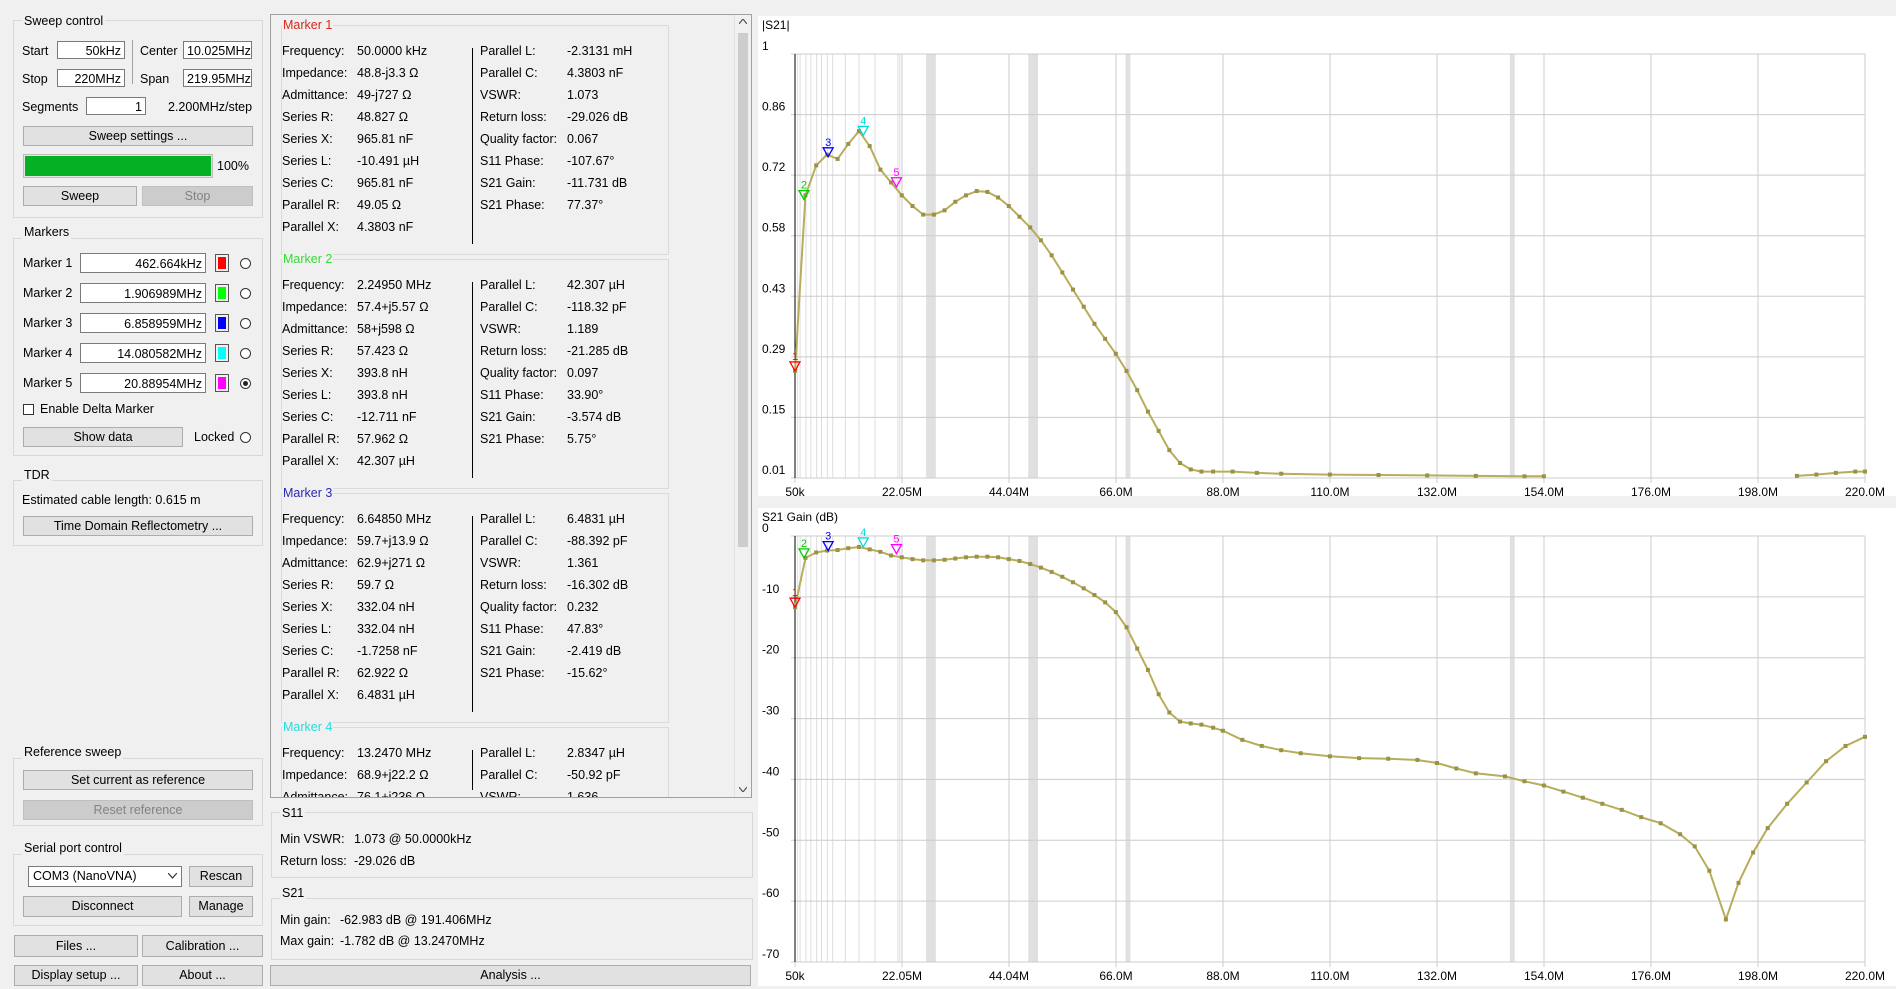 The width and height of the screenshot is (1896, 989). I want to click on marker-2-active-radio, so click(245, 293).